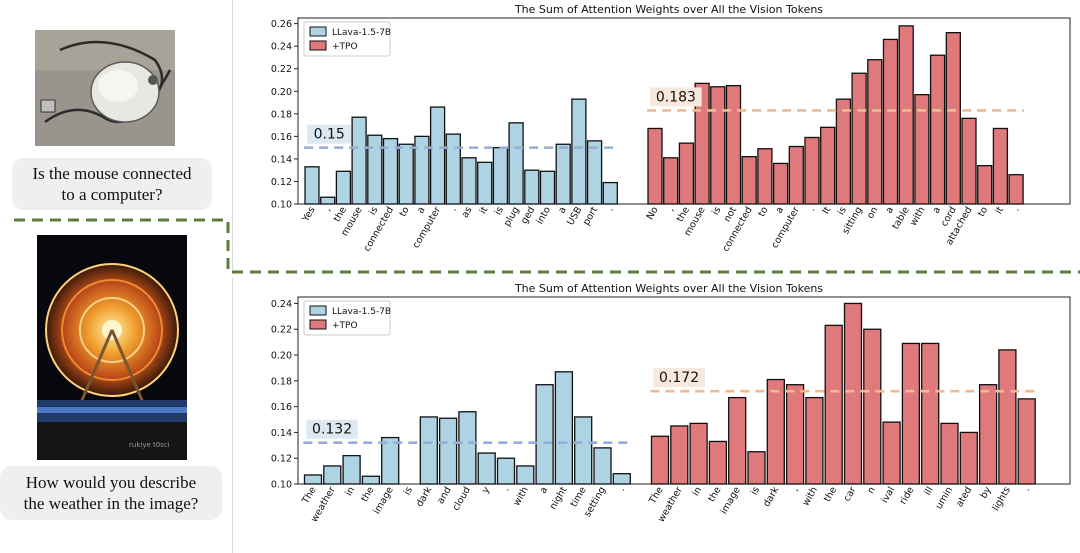 The image size is (1080, 553). Describe the element at coordinates (112, 347) in the screenshot. I see `ferris-wheel-photo: rukiye t0sci` at that location.